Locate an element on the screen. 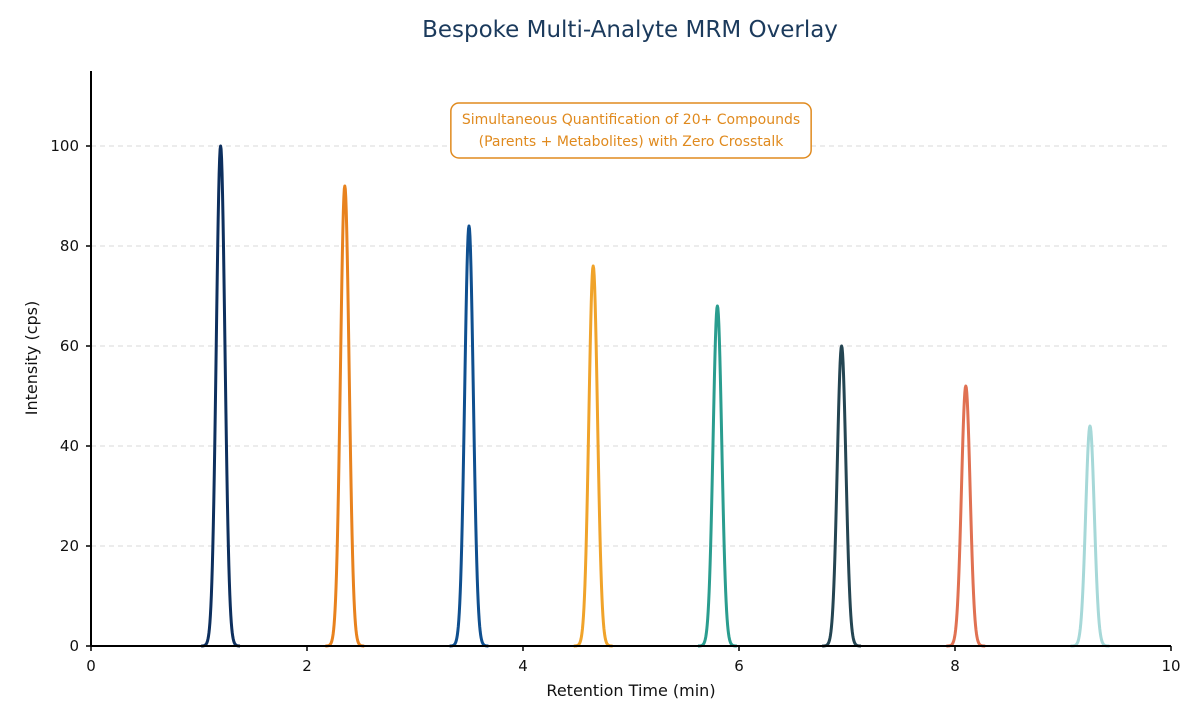 Image resolution: width=1200 pixels, height=720 pixels. x-tick-label: 0 is located at coordinates (91, 666).